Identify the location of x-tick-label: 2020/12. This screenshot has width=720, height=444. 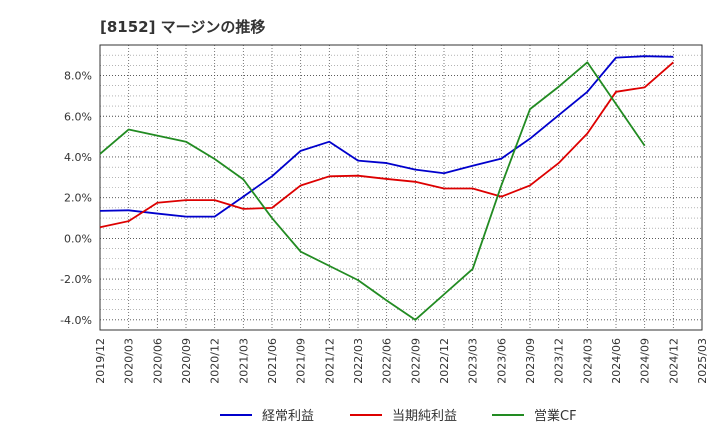
(215, 361).